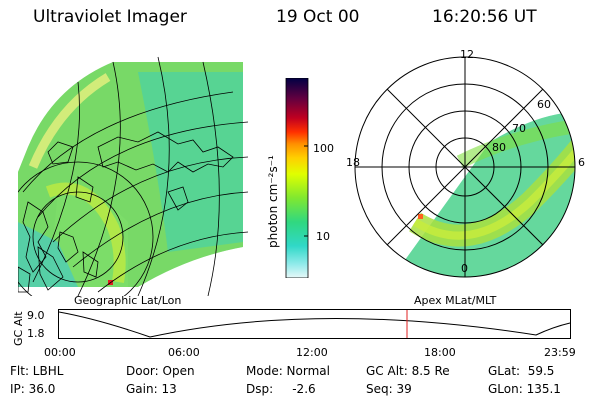  I want to click on lat-label-60: 60, so click(544, 104).